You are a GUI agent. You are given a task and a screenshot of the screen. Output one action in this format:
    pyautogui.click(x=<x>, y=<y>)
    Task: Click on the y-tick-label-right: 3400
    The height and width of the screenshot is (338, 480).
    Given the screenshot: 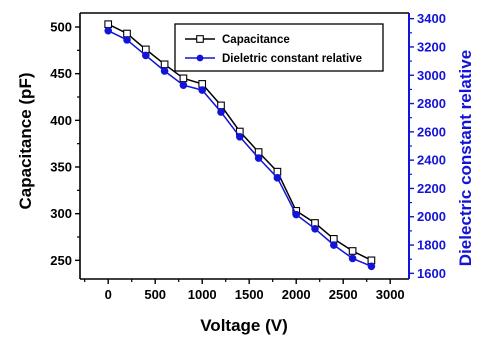 What is the action you would take?
    pyautogui.click(x=431, y=18)
    